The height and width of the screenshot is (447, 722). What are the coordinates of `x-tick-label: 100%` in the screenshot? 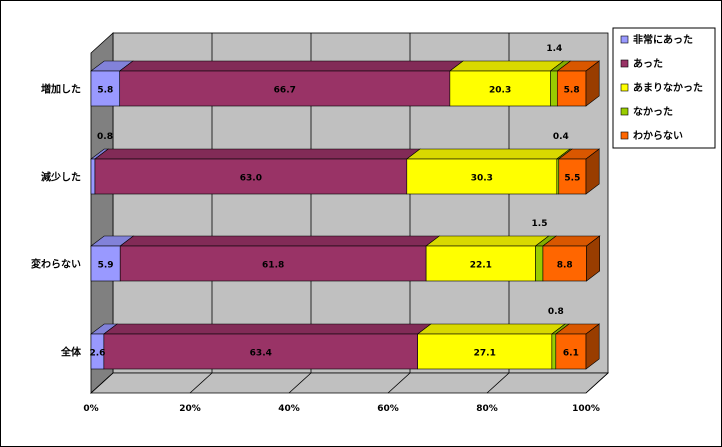 It's located at (586, 409).